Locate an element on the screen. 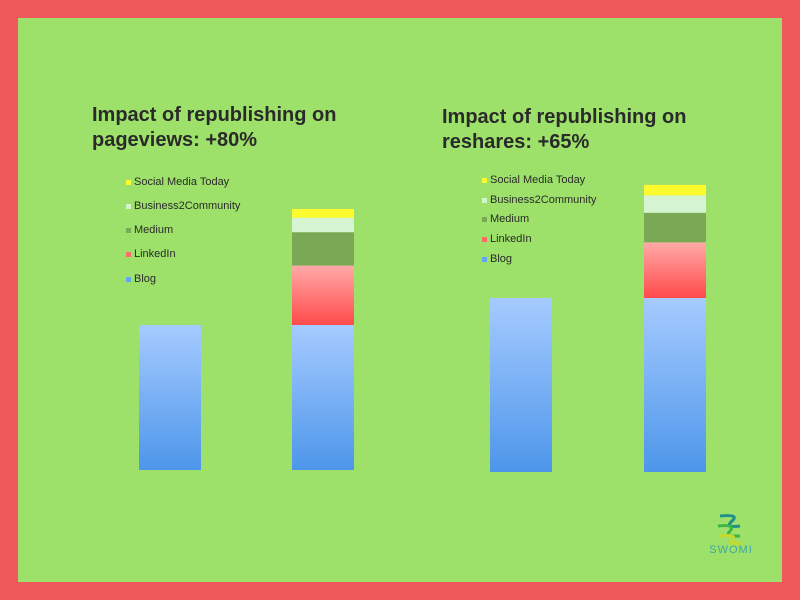 The height and width of the screenshot is (600, 800). swomi-logo-icon is located at coordinates (730, 530).